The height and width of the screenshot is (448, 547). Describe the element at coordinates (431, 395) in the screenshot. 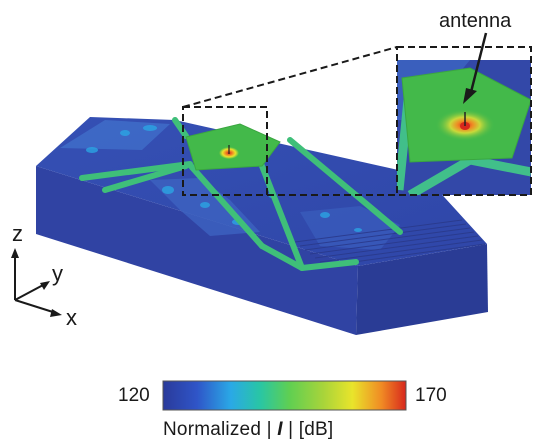

I see `colorbar-max-label: 170` at that location.